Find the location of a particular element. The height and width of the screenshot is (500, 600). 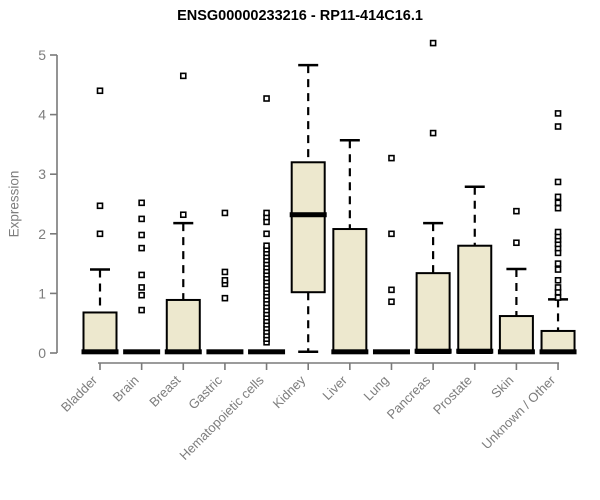

x-tick-label: Brain is located at coordinates (126, 389).